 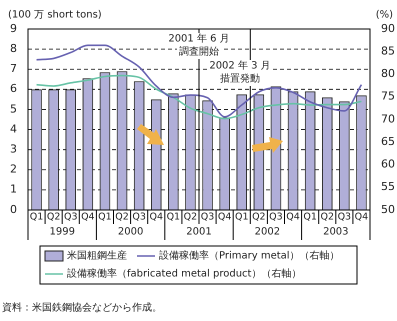 What do you see at coordinates (13, 189) in the screenshot?
I see `y-tick-label: 1` at bounding box center [13, 189].